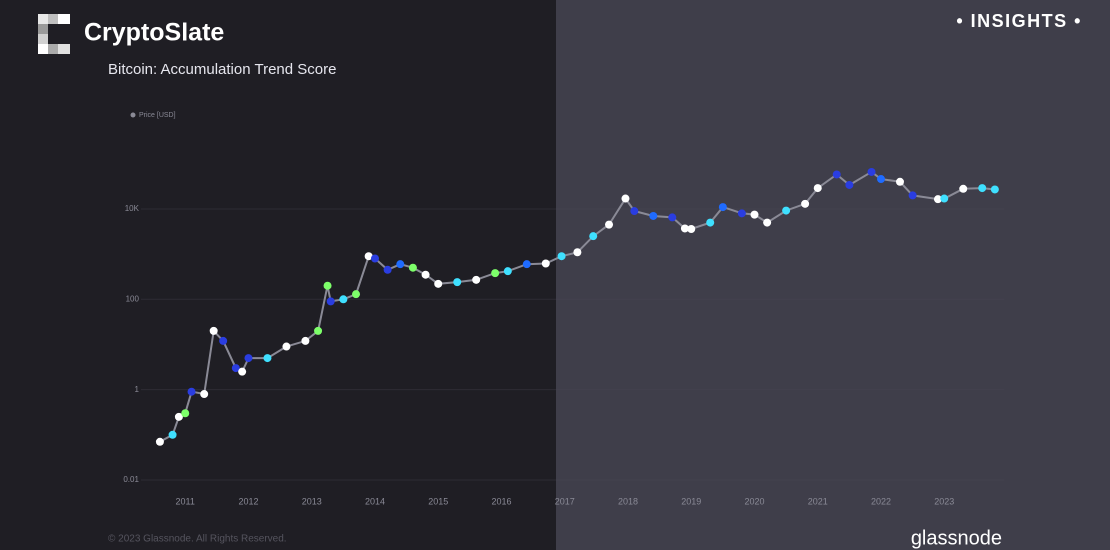 The width and height of the screenshot is (1110, 550). Describe the element at coordinates (157, 115) in the screenshot. I see `legend-label: Price [USD]` at that location.